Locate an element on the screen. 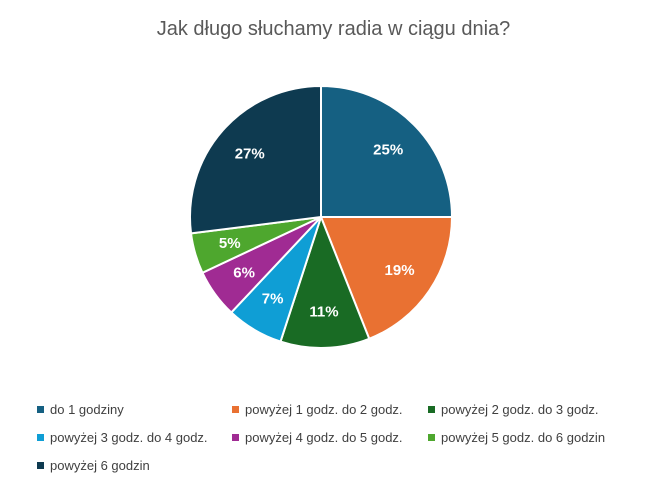 The image size is (667, 496). legend-item: powyżej 2 godz. do 3 godz. is located at coordinates (513, 409).